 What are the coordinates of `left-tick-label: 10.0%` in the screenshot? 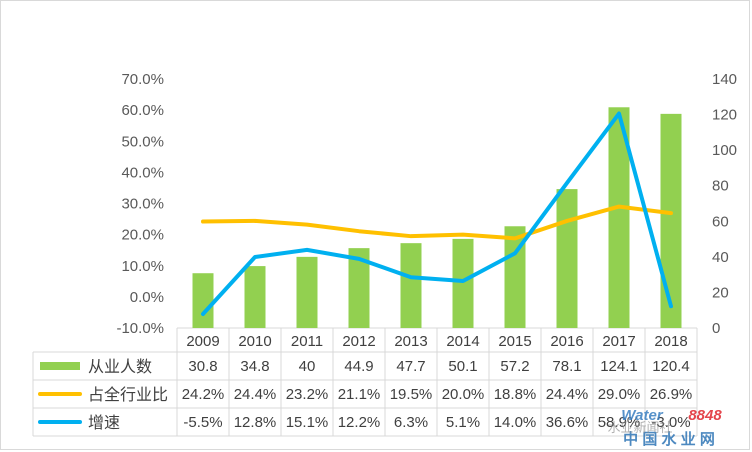 It's located at (142, 266).